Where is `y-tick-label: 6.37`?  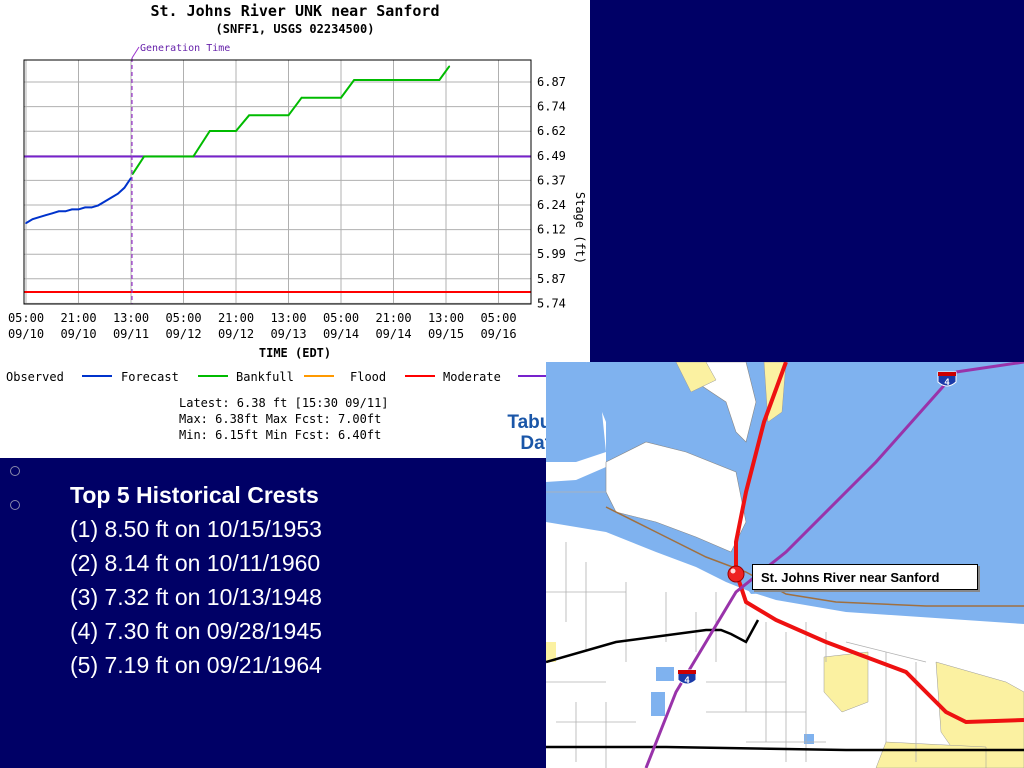
y-tick-label: 6.37 is located at coordinates (551, 180).